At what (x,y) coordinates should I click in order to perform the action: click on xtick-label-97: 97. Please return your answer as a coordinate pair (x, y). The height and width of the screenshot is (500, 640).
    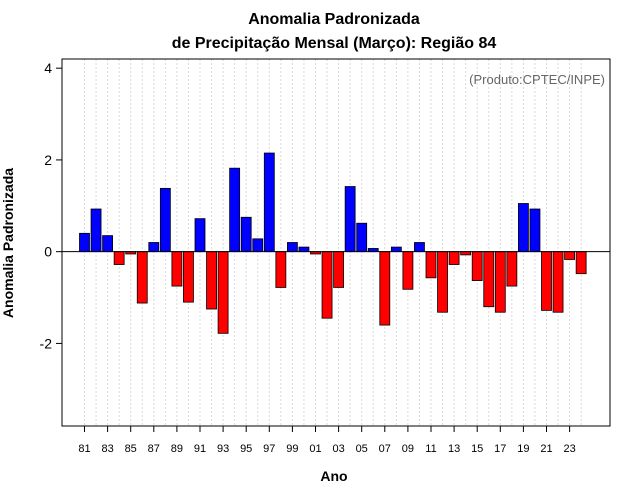
    Looking at the image, I should click on (269, 449).